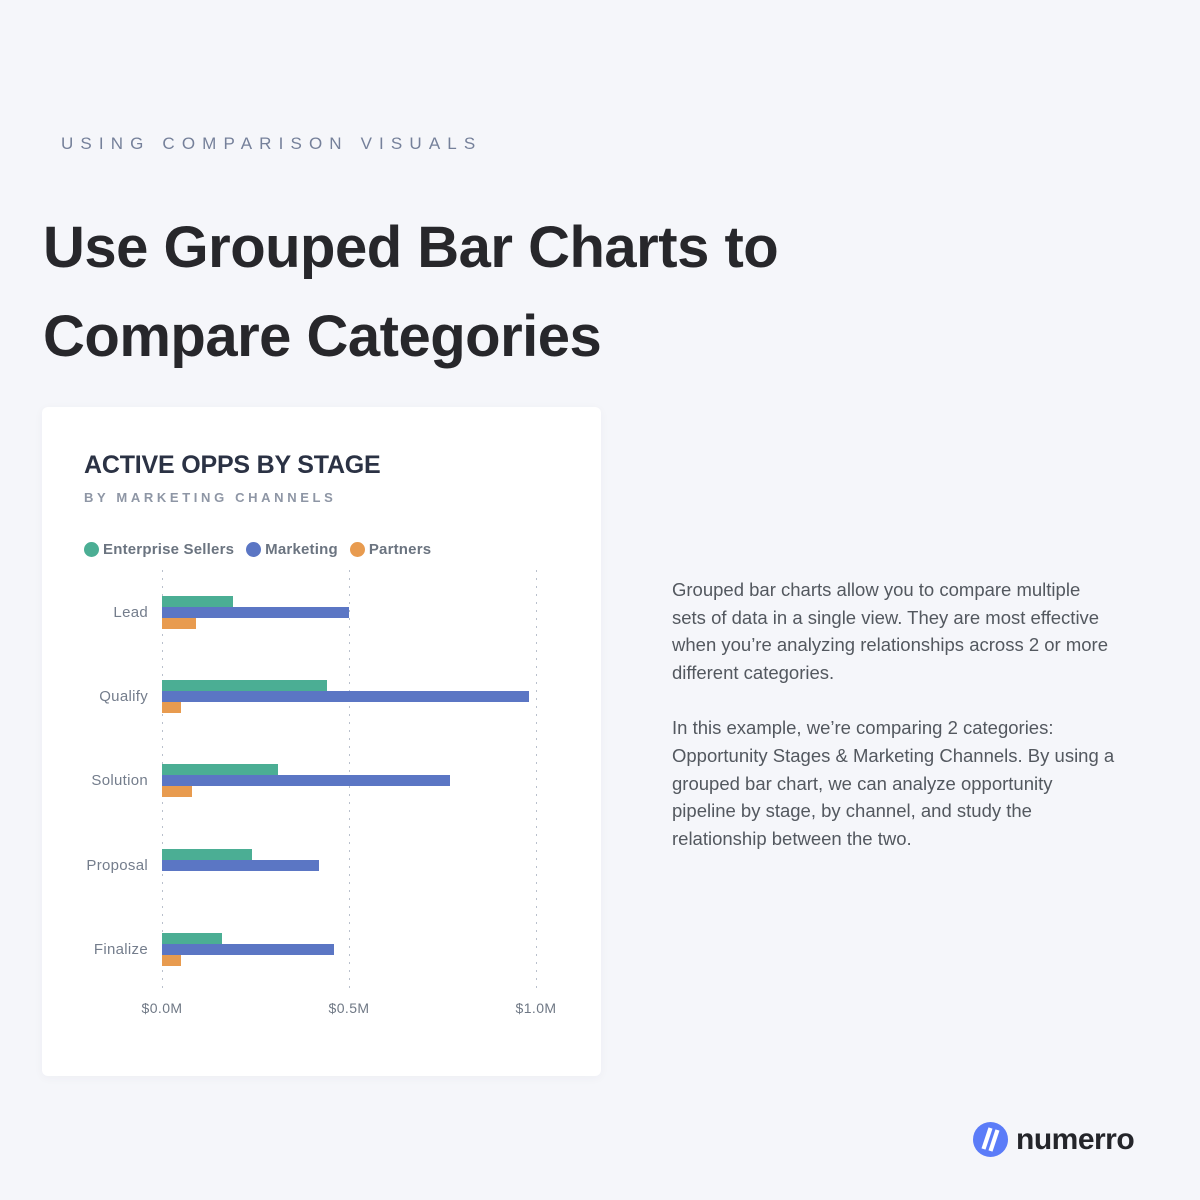  I want to click on category-label-row: Solution, so click(123, 781).